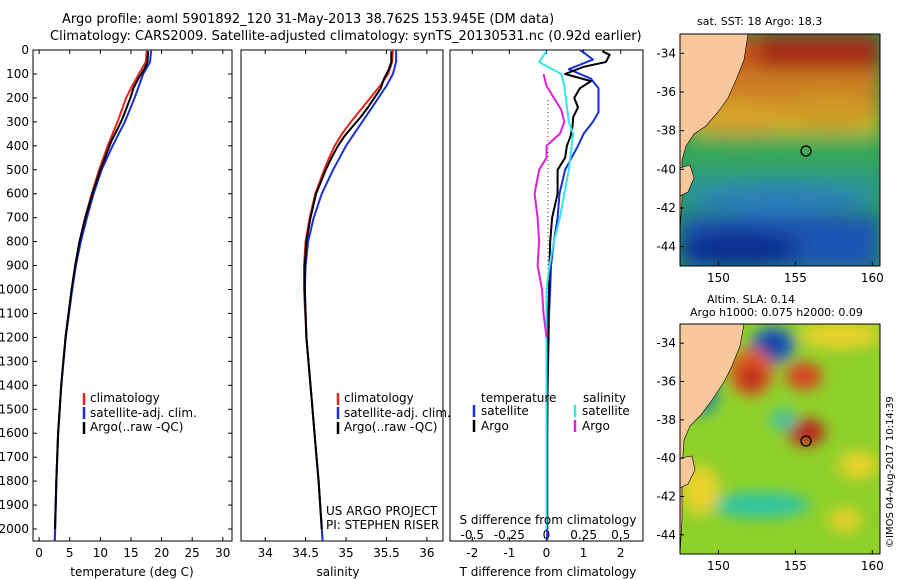 This screenshot has width=900, height=580. I want to click on sla-tasmania, so click(688, 472).